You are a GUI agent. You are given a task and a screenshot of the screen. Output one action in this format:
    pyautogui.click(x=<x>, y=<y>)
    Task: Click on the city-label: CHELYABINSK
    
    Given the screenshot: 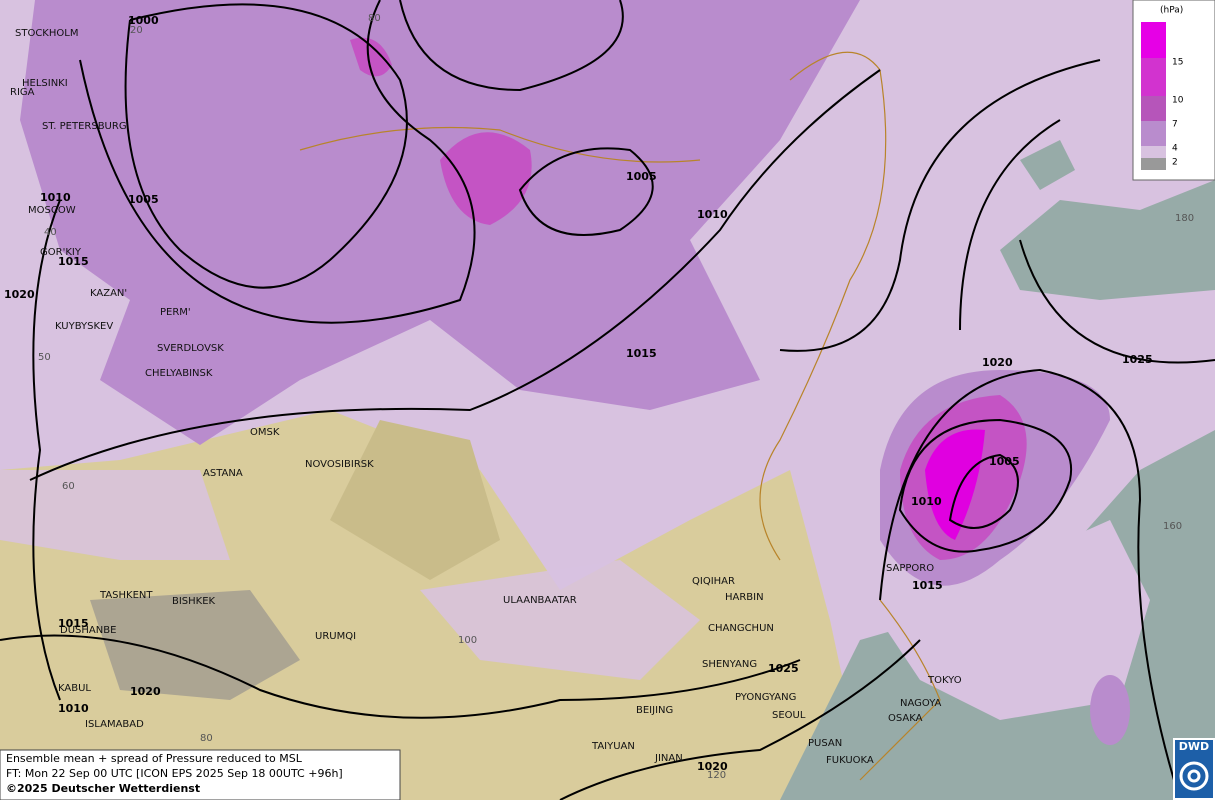 What is the action you would take?
    pyautogui.click(x=179, y=373)
    